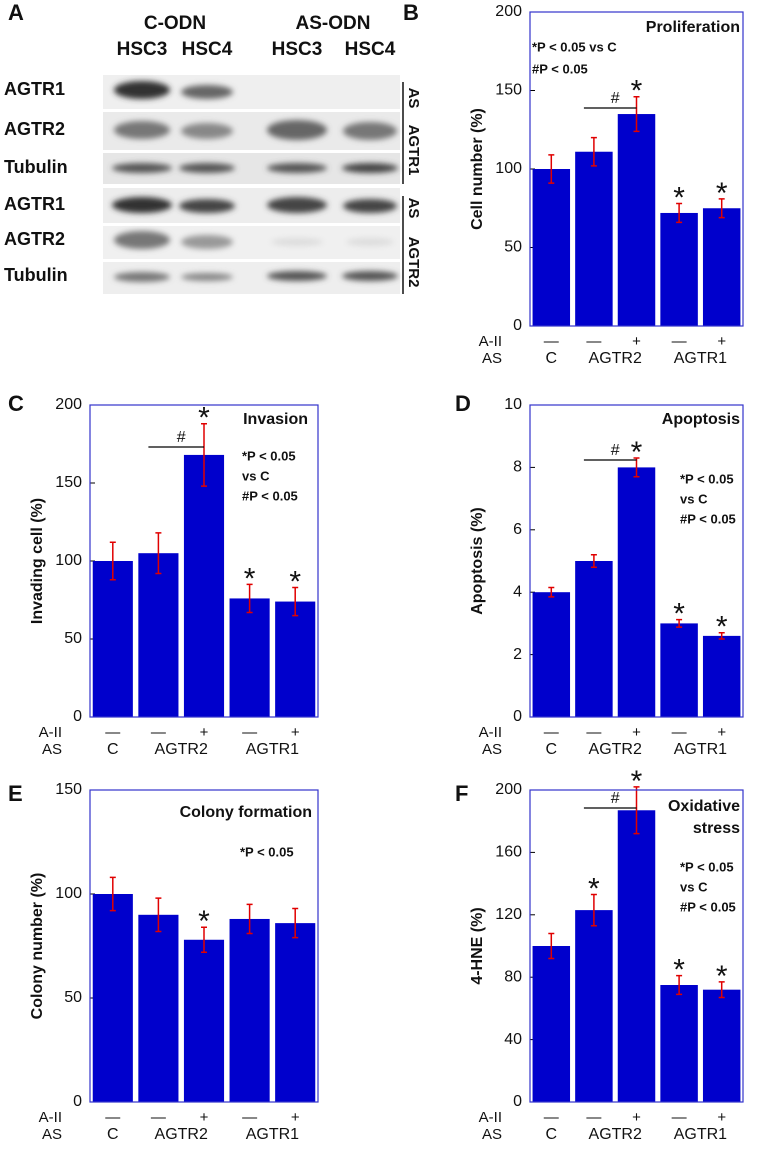 Image resolution: width=765 pixels, height=1156 pixels. What do you see at coordinates (517, 529) in the screenshot?
I see `y-tick-label: 6` at bounding box center [517, 529].